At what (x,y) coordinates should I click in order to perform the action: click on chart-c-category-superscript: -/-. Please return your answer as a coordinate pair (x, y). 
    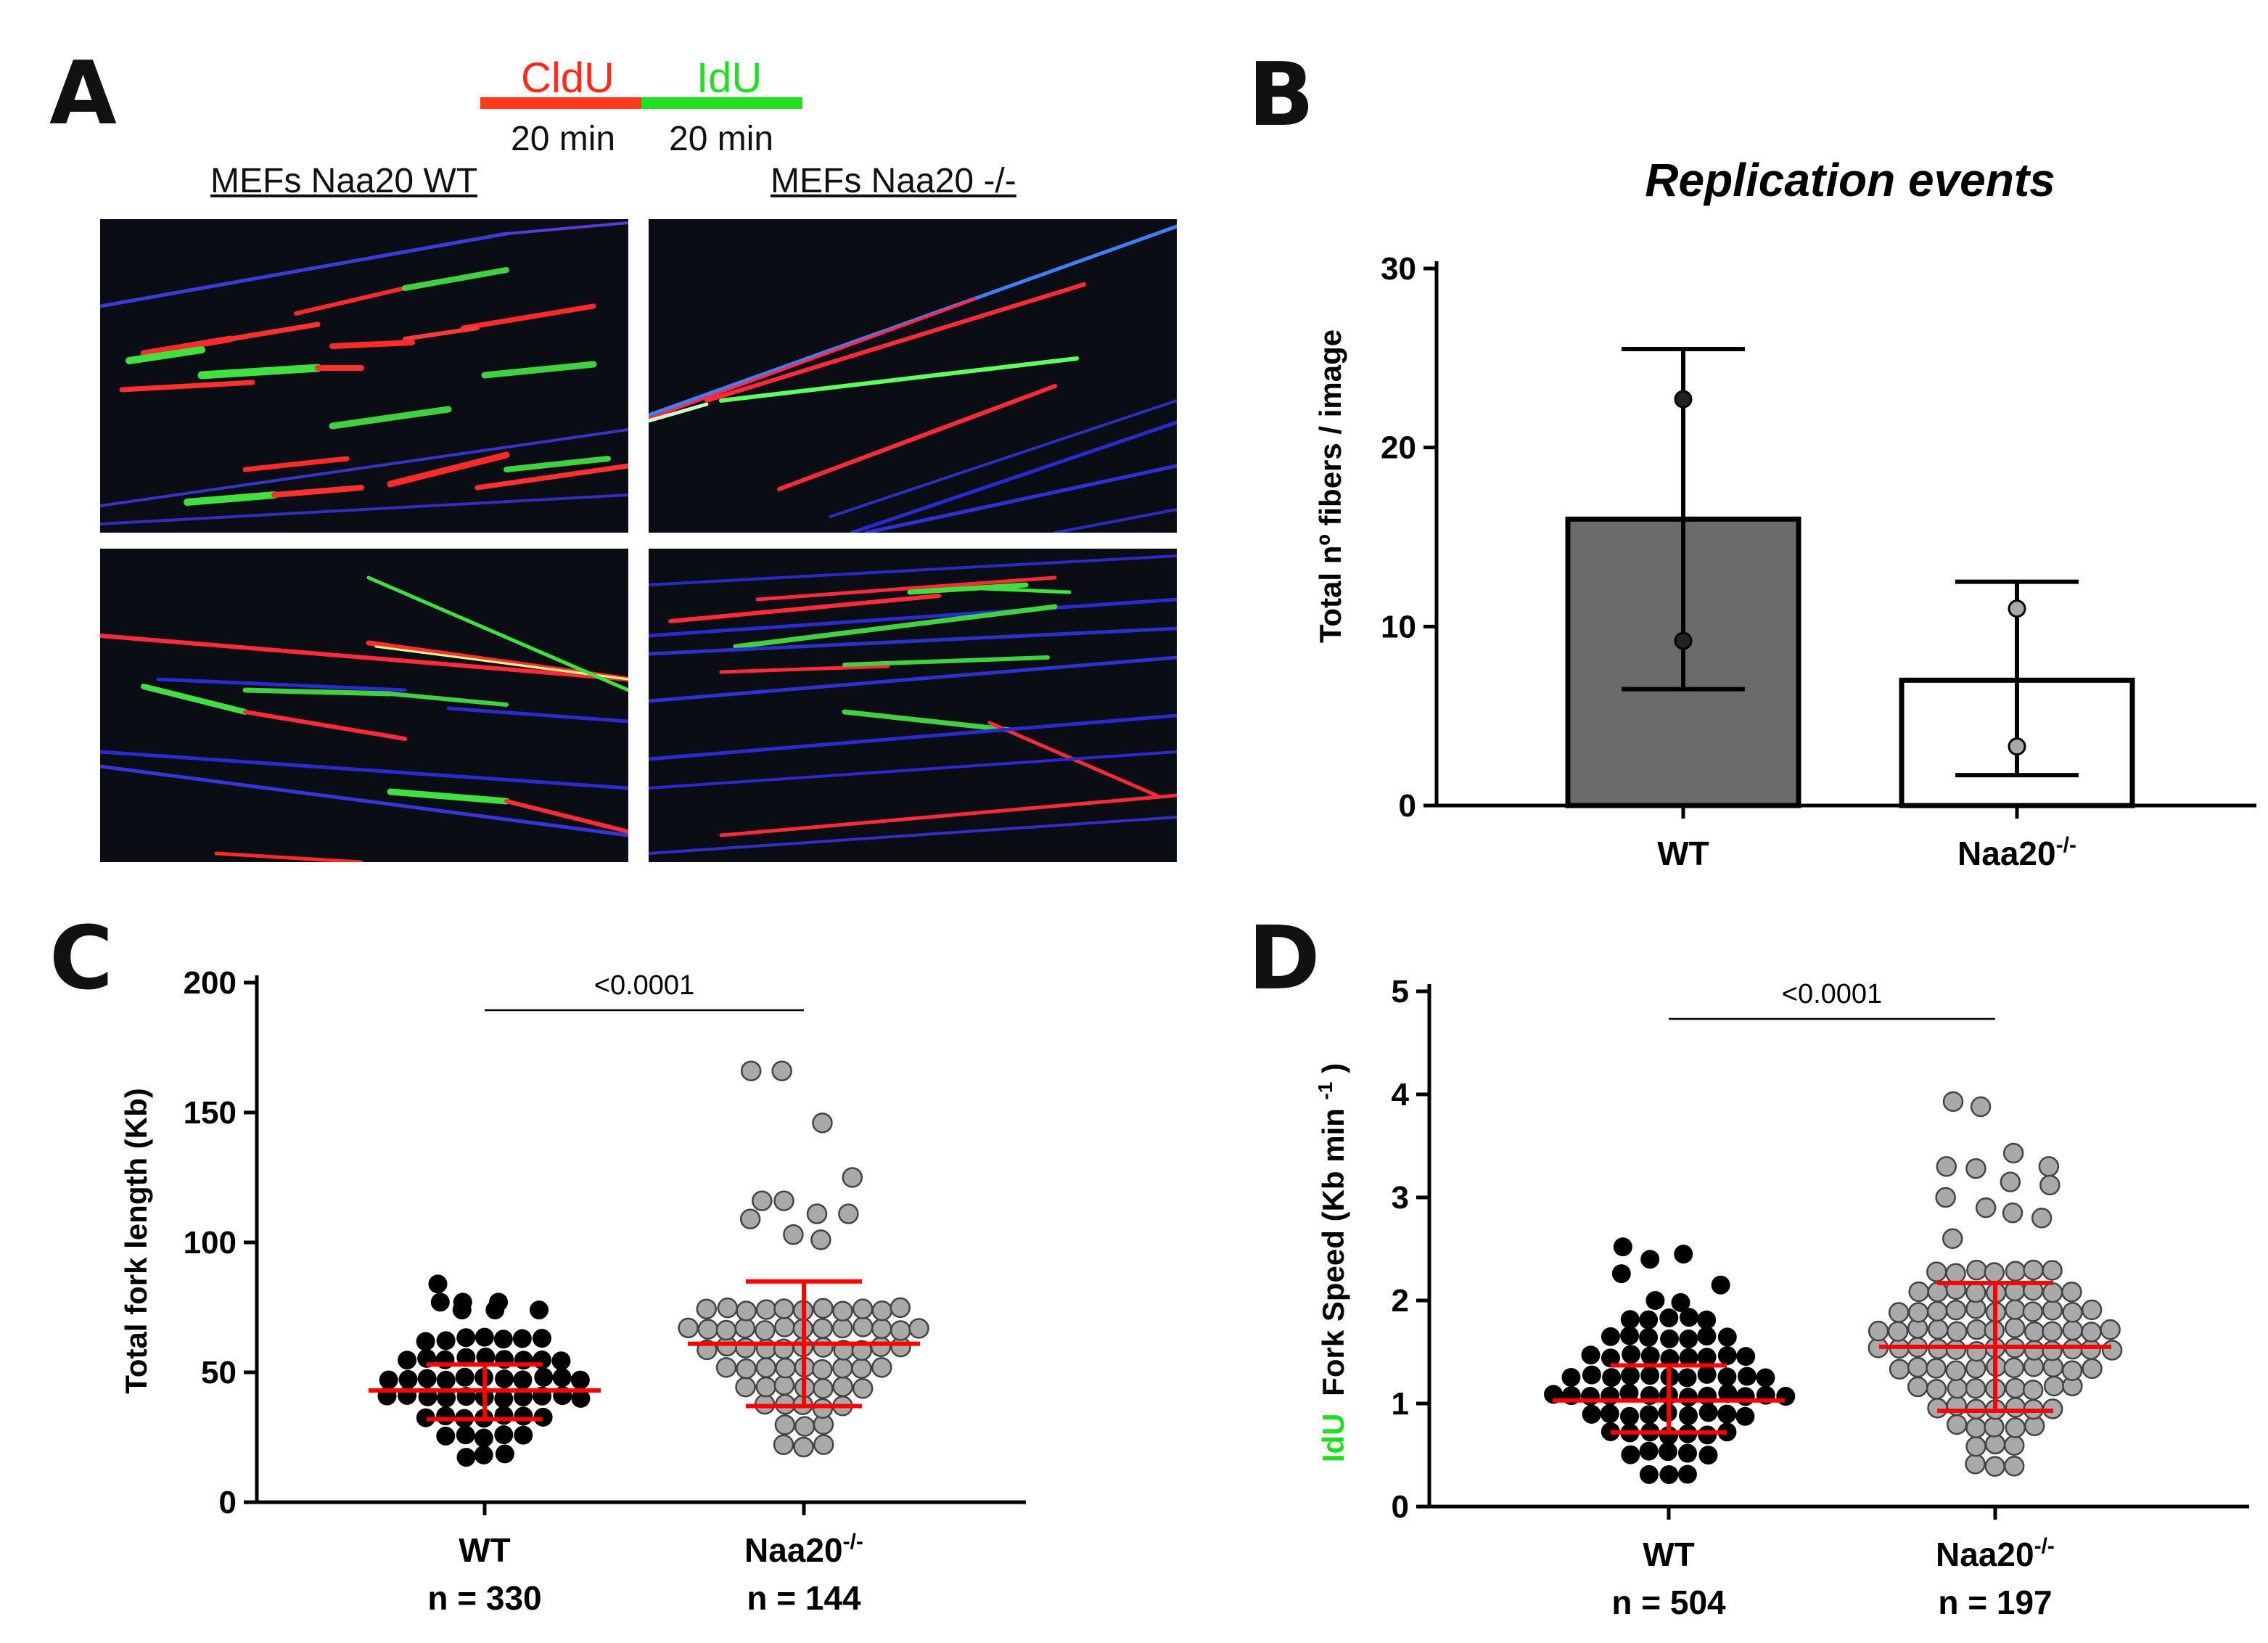
    Looking at the image, I should click on (853, 1542).